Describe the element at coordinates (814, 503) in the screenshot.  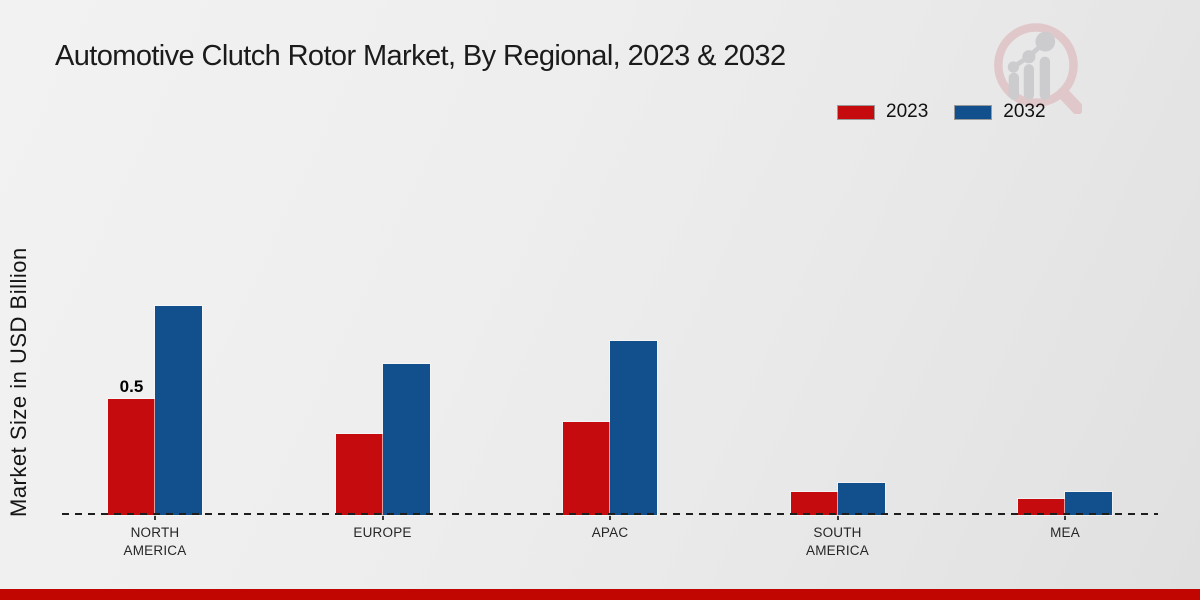
I see `bar-2023-south-america` at that location.